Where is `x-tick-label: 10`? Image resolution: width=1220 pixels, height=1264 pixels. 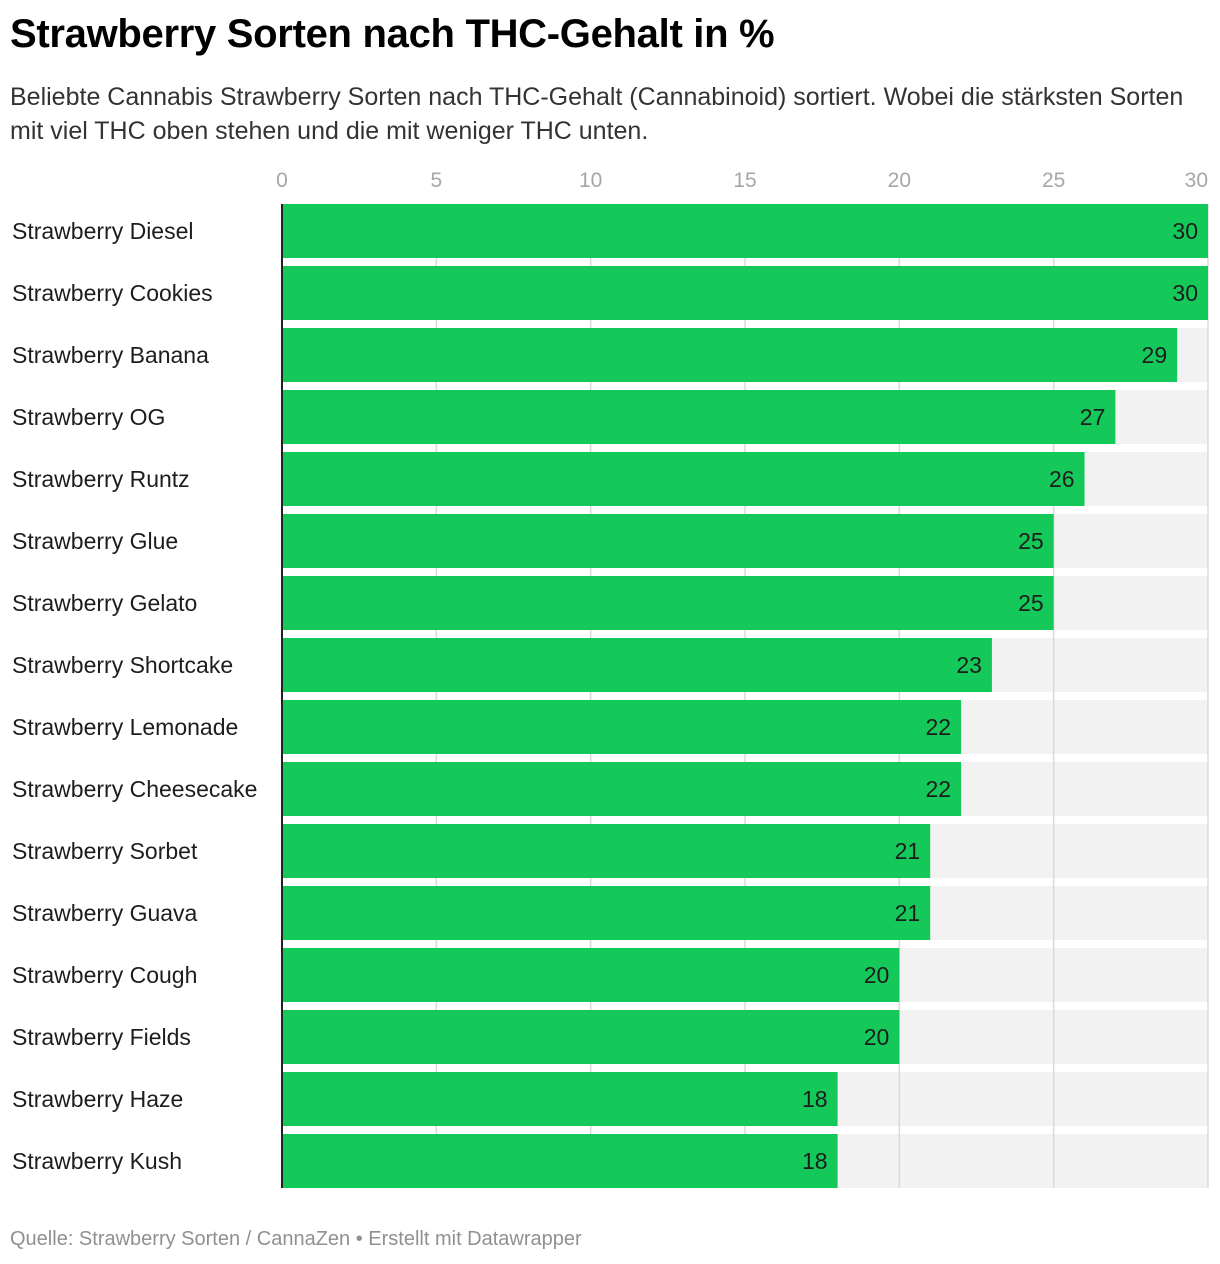 x-tick-label: 10 is located at coordinates (590, 180).